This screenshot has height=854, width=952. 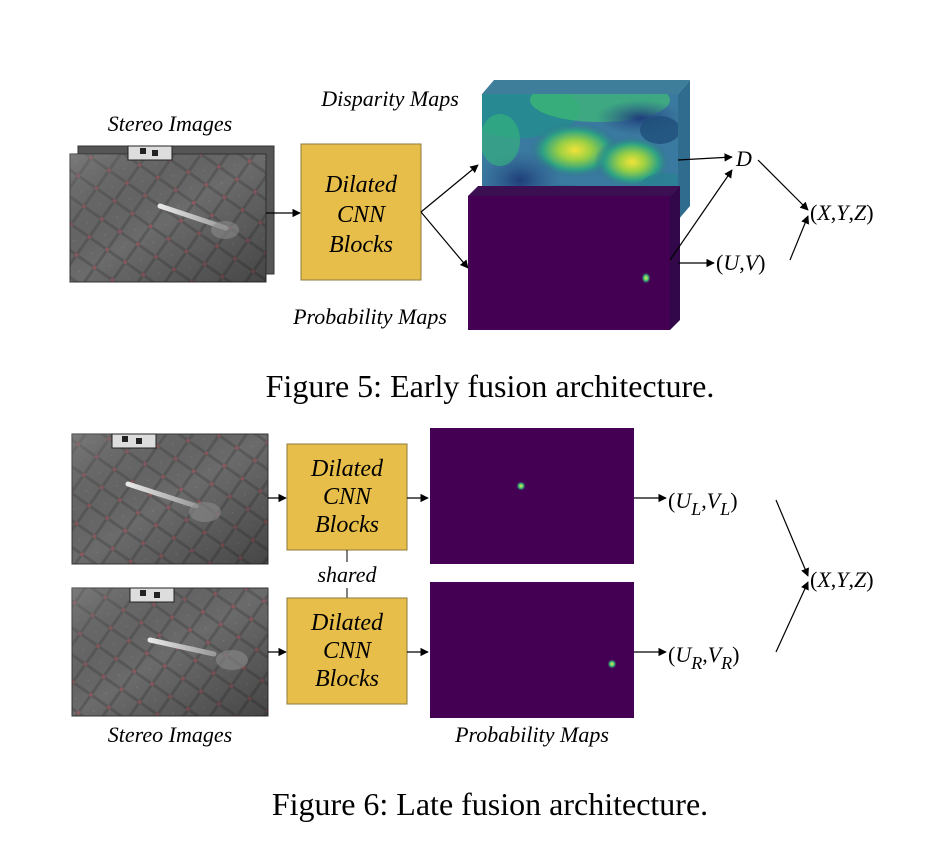 What do you see at coordinates (347, 525) in the screenshot?
I see `cnn-top-line-3: Blocks` at bounding box center [347, 525].